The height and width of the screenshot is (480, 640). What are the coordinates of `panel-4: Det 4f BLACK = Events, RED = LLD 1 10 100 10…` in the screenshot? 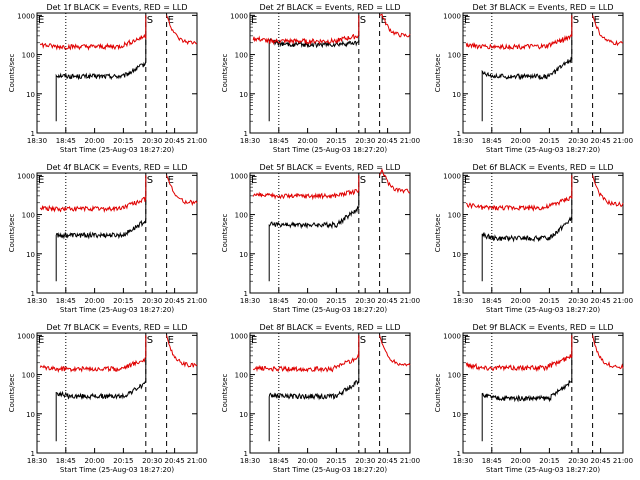 It's located at (107, 238).